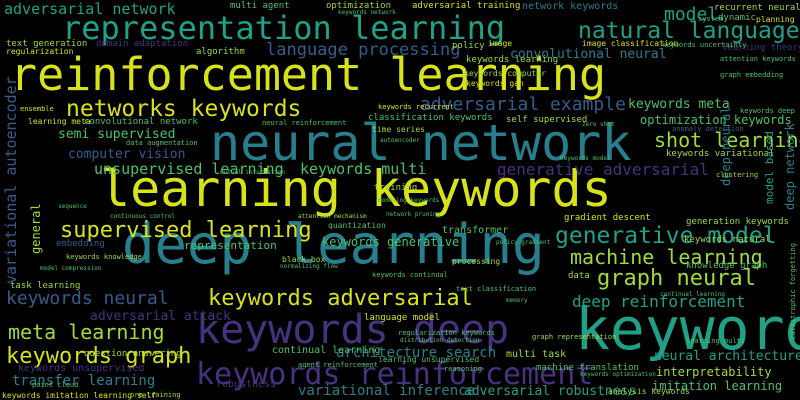  Describe the element at coordinates (676, 278) in the screenshot. I see `word: graph neural` at that location.